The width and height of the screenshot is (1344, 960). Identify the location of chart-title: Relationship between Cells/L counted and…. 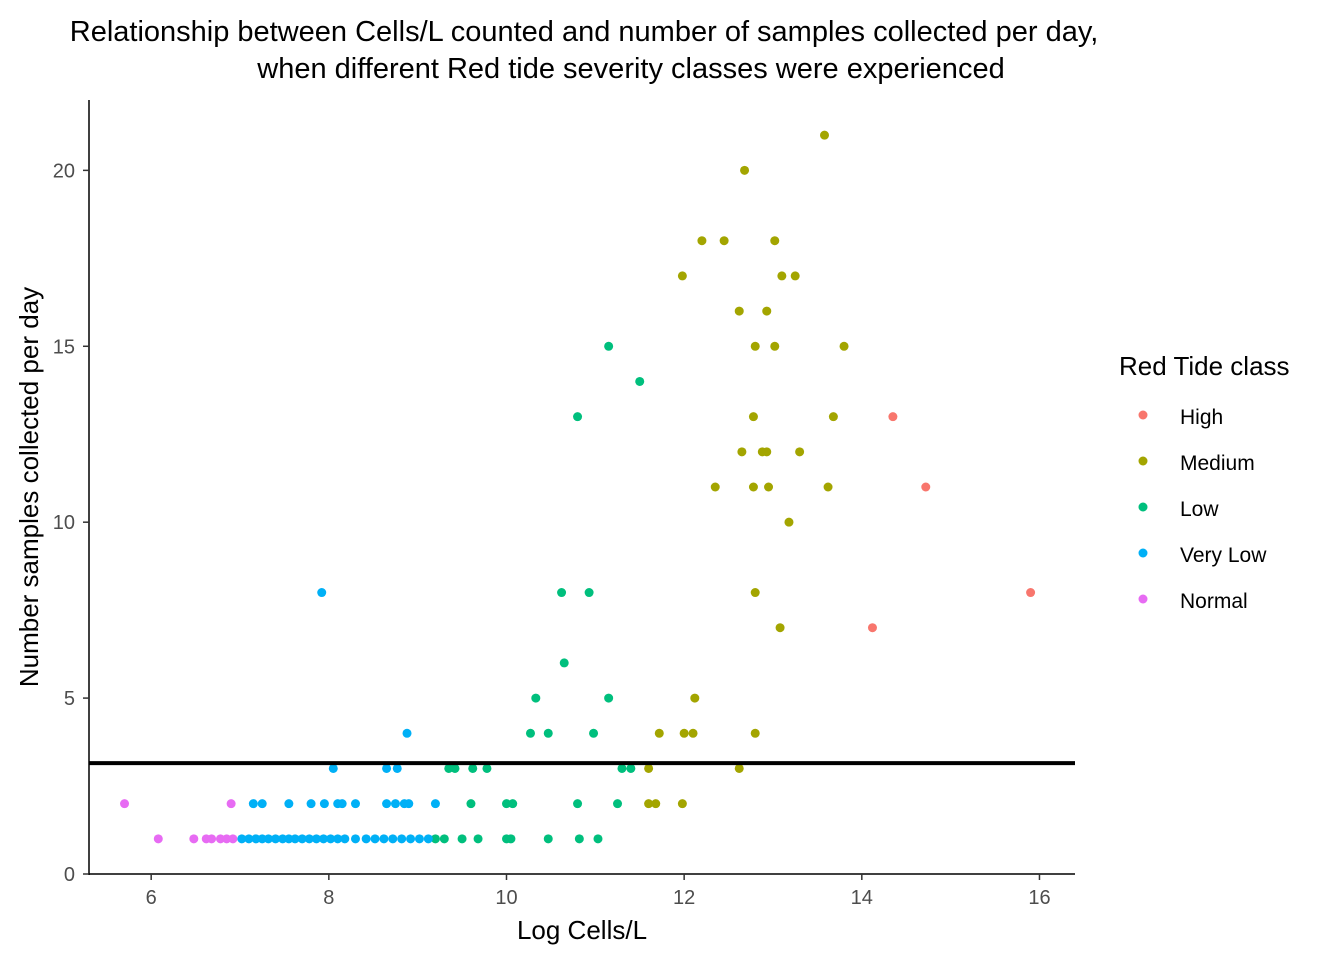
(584, 32).